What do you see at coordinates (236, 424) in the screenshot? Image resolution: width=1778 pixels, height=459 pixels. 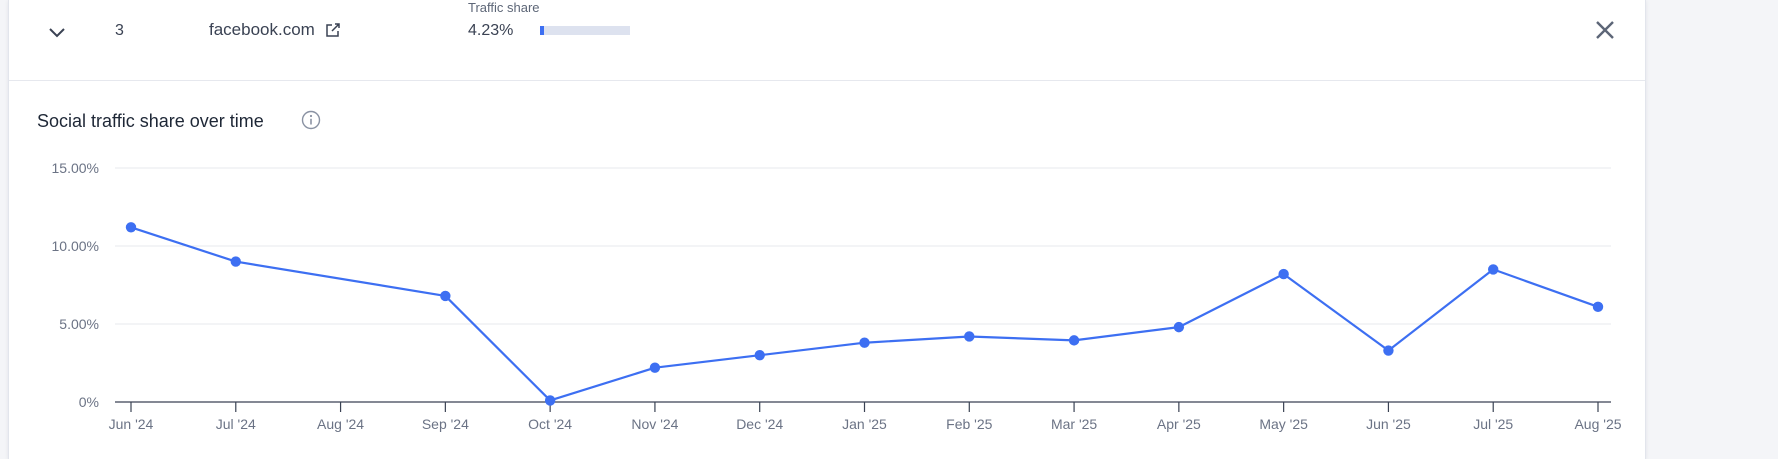 I see `x-tick-label: Jul '24` at bounding box center [236, 424].